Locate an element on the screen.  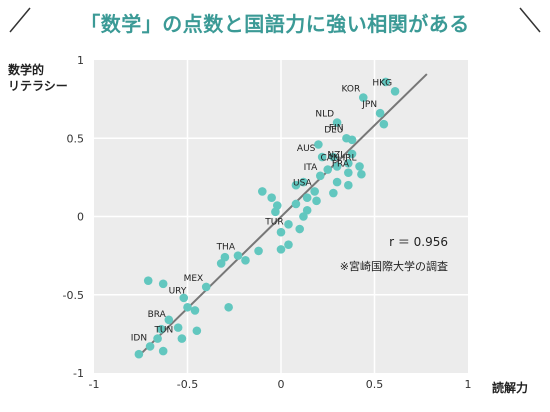
y-tick-label-3: -0.5 is located at coordinates (73, 295).